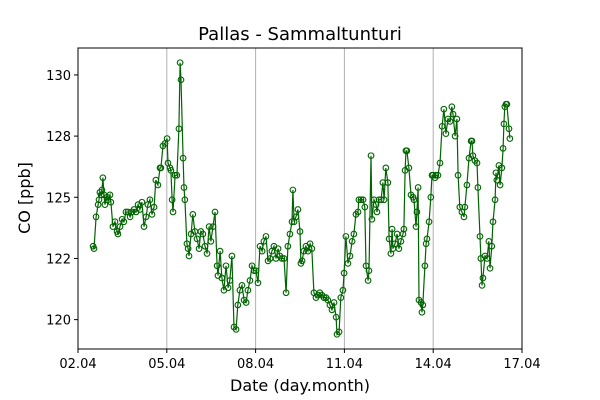 This screenshot has width=600, height=400. Describe the element at coordinates (433, 364) in the screenshot. I see `x-tick-label: 14.04` at that location.